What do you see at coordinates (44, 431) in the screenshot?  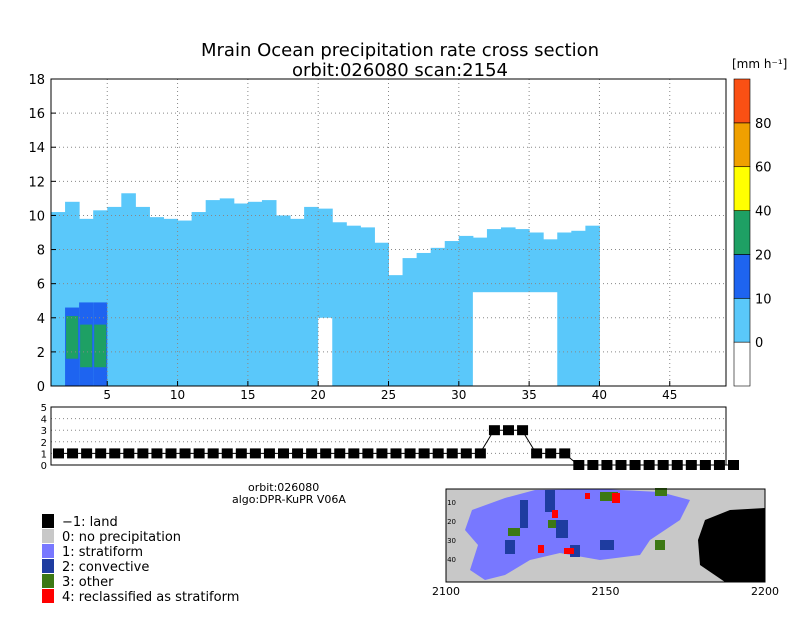 I see `flag-y-tick-label: 3` at bounding box center [44, 431].